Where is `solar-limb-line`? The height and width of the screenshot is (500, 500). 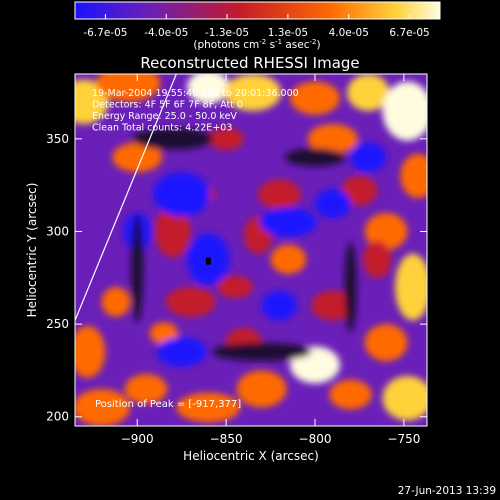
solar-limb-line is located at coordinates (126, 197).